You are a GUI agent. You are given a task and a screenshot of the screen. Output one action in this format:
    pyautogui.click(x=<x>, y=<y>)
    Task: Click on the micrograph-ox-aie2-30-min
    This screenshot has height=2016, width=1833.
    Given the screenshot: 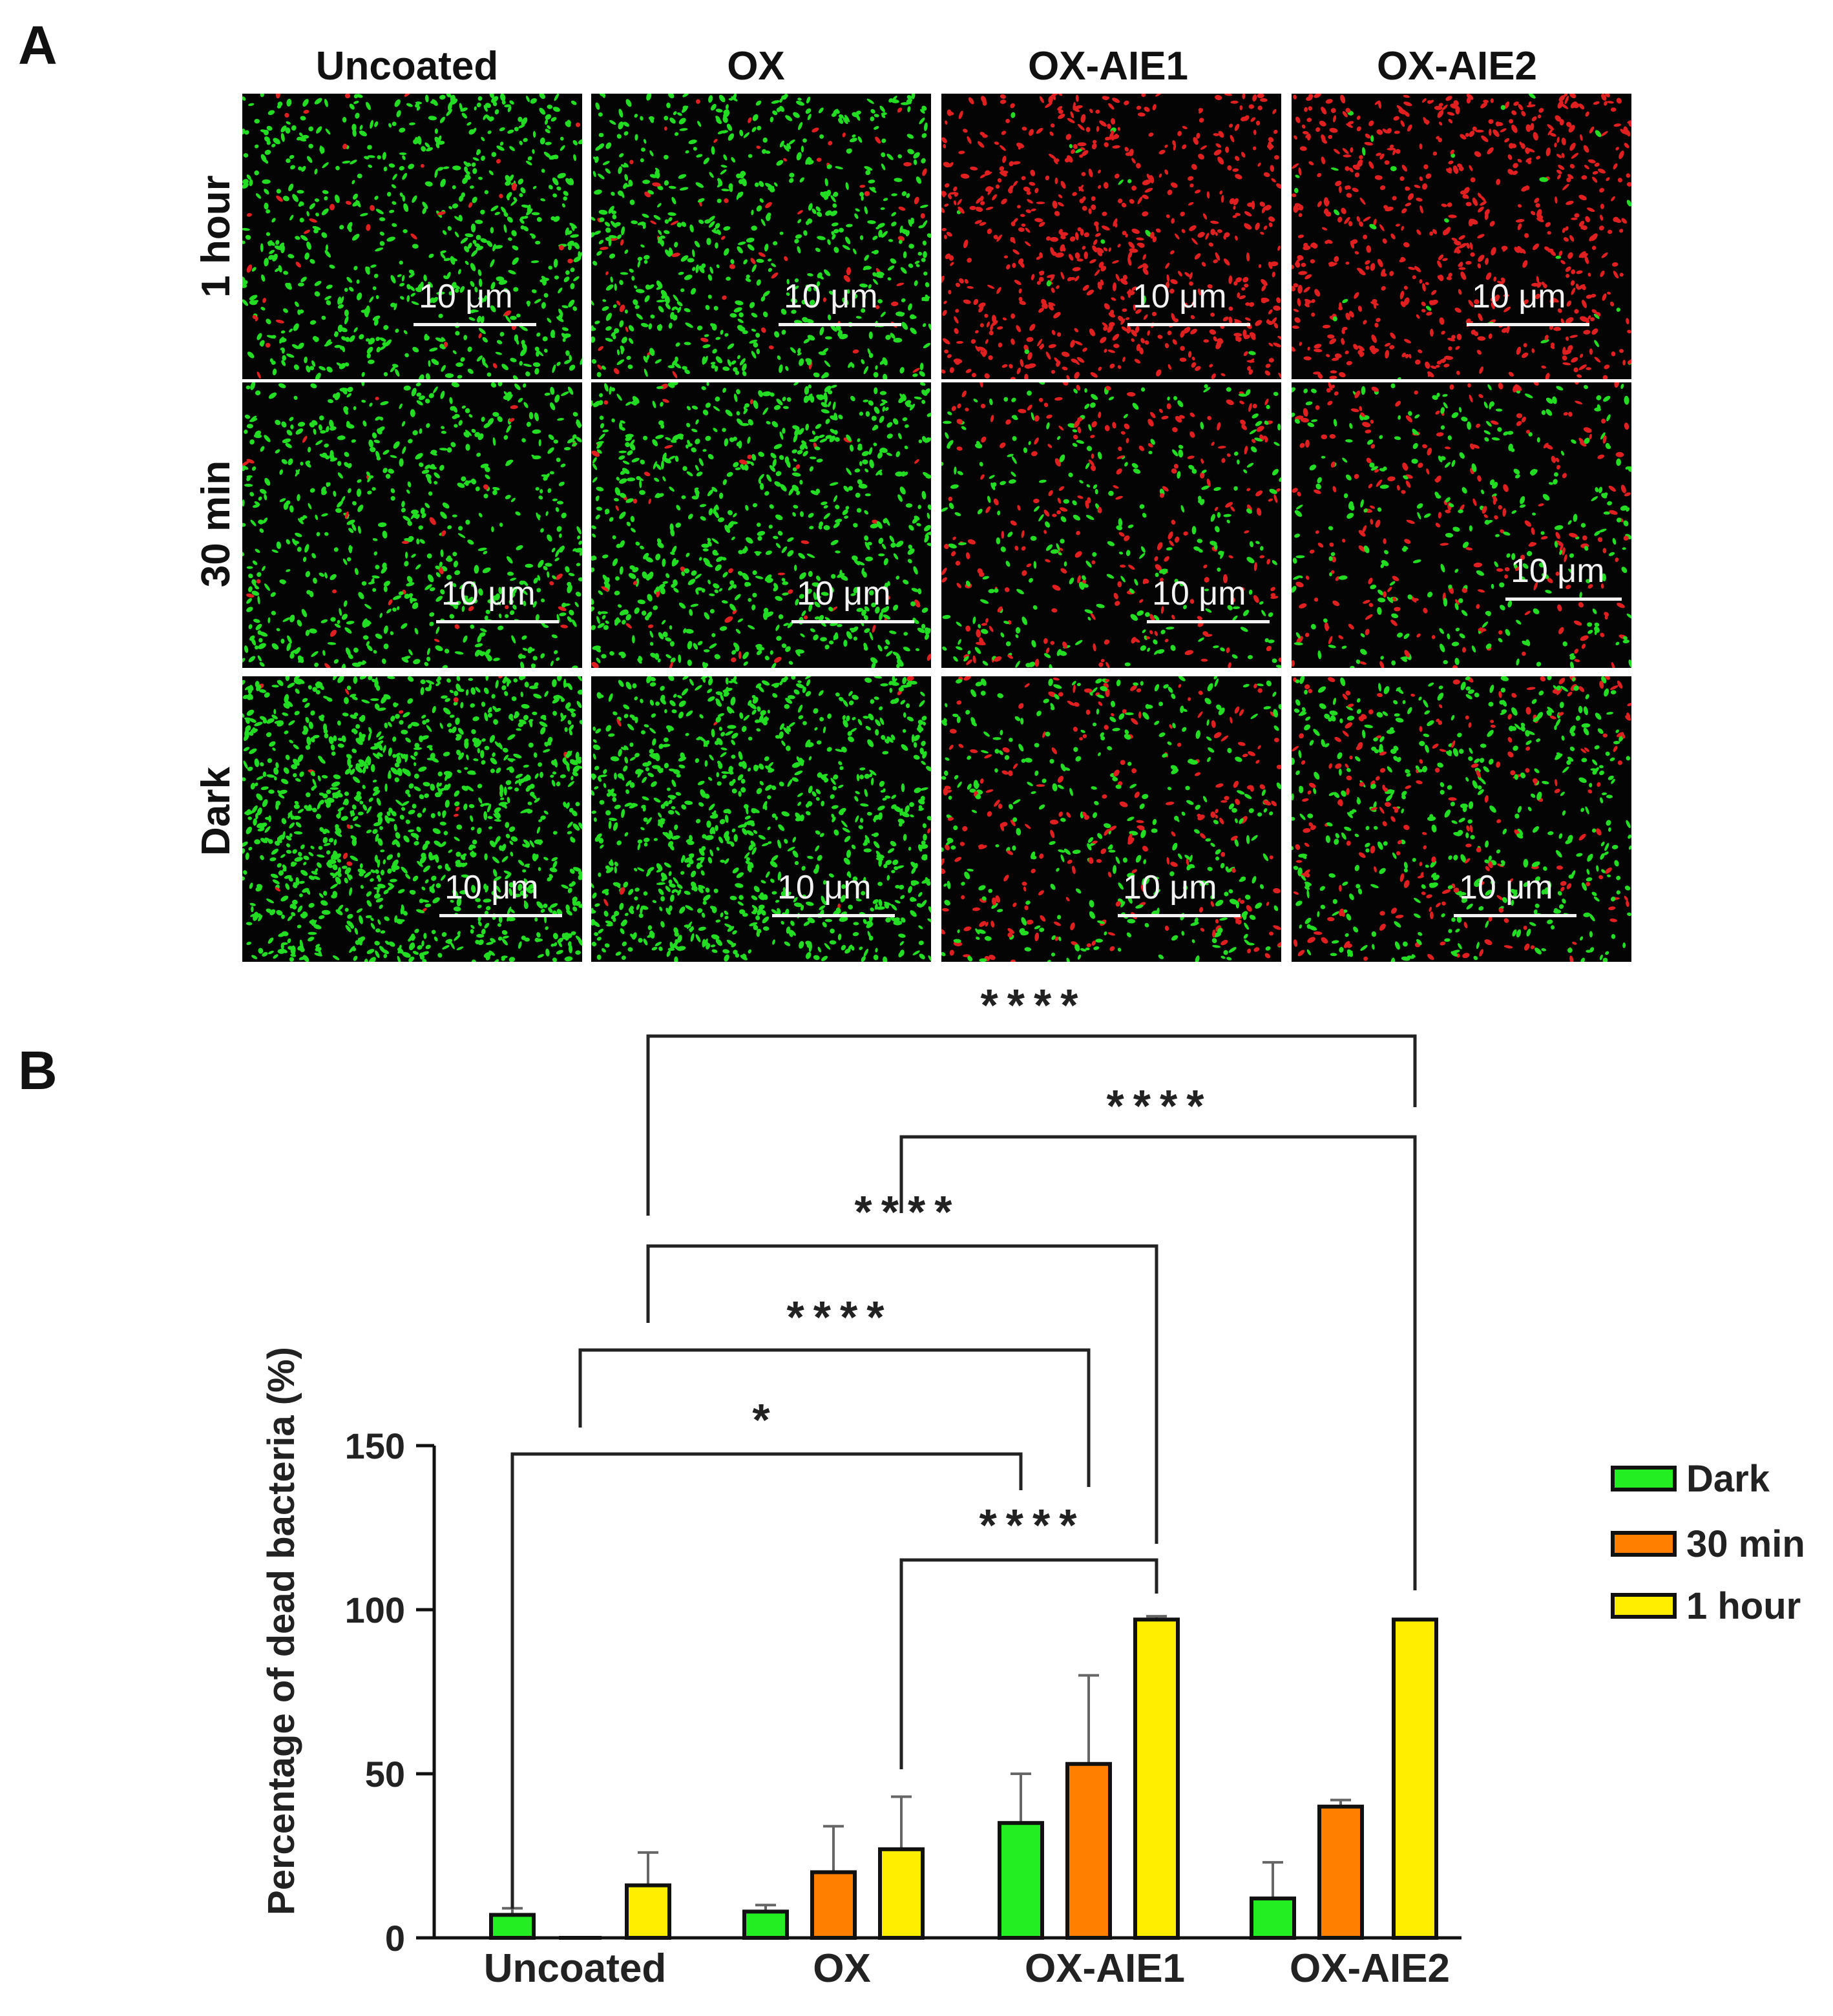 What is the action you would take?
    pyautogui.click(x=1461, y=525)
    